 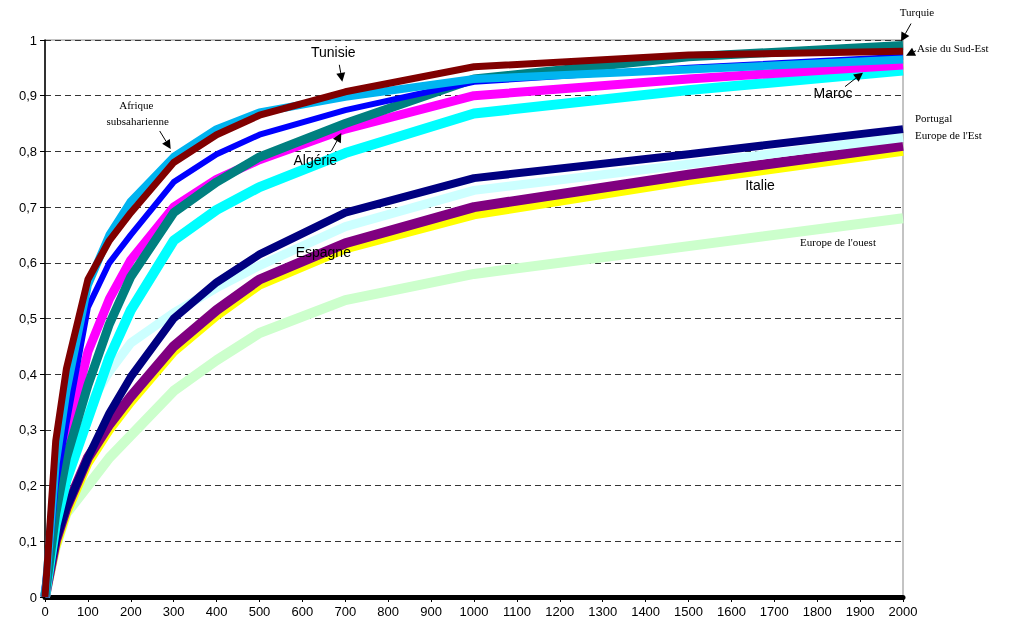 What do you see at coordinates (860, 611) in the screenshot?
I see `x-tick-label: 1900` at bounding box center [860, 611].